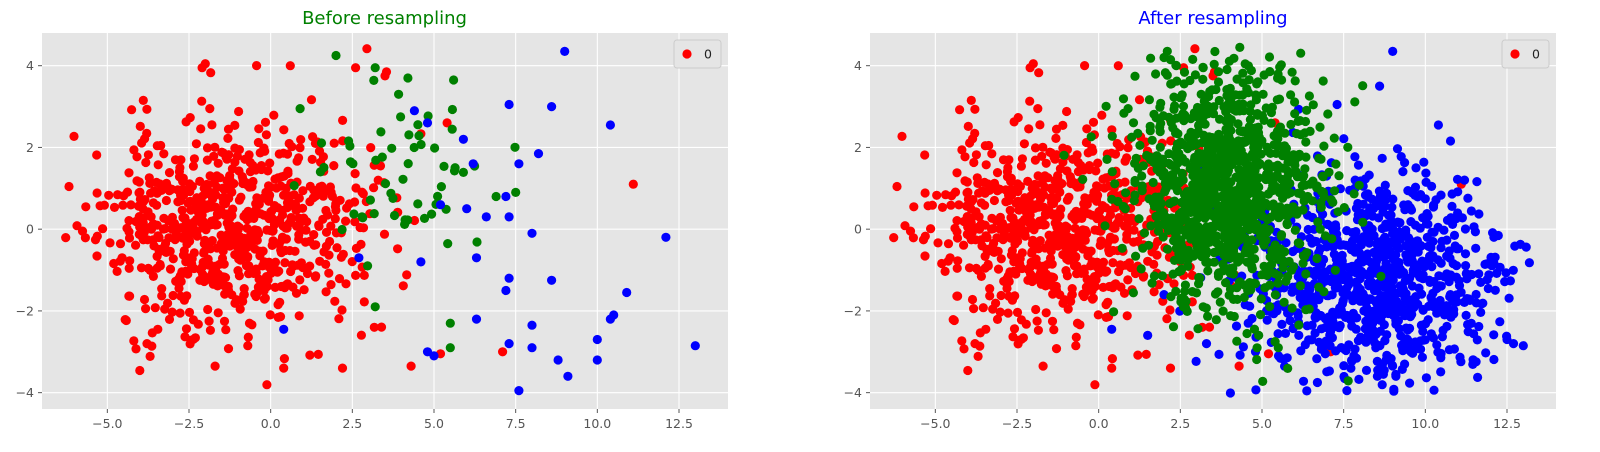  What do you see at coordinates (1017, 423) in the screenshot?
I see `x-tick-label: −2.5` at bounding box center [1017, 423].